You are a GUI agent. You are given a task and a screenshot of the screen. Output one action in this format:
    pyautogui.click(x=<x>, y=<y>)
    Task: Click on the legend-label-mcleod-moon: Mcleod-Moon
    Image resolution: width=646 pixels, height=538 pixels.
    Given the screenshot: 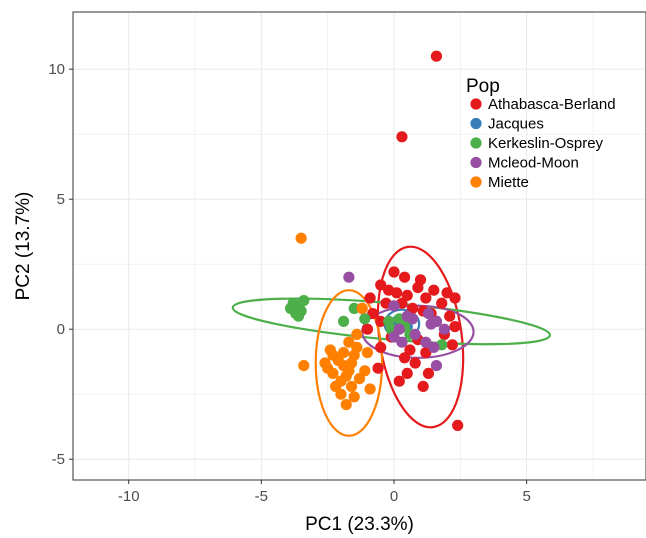 What is the action you would take?
    pyautogui.click(x=533, y=163)
    